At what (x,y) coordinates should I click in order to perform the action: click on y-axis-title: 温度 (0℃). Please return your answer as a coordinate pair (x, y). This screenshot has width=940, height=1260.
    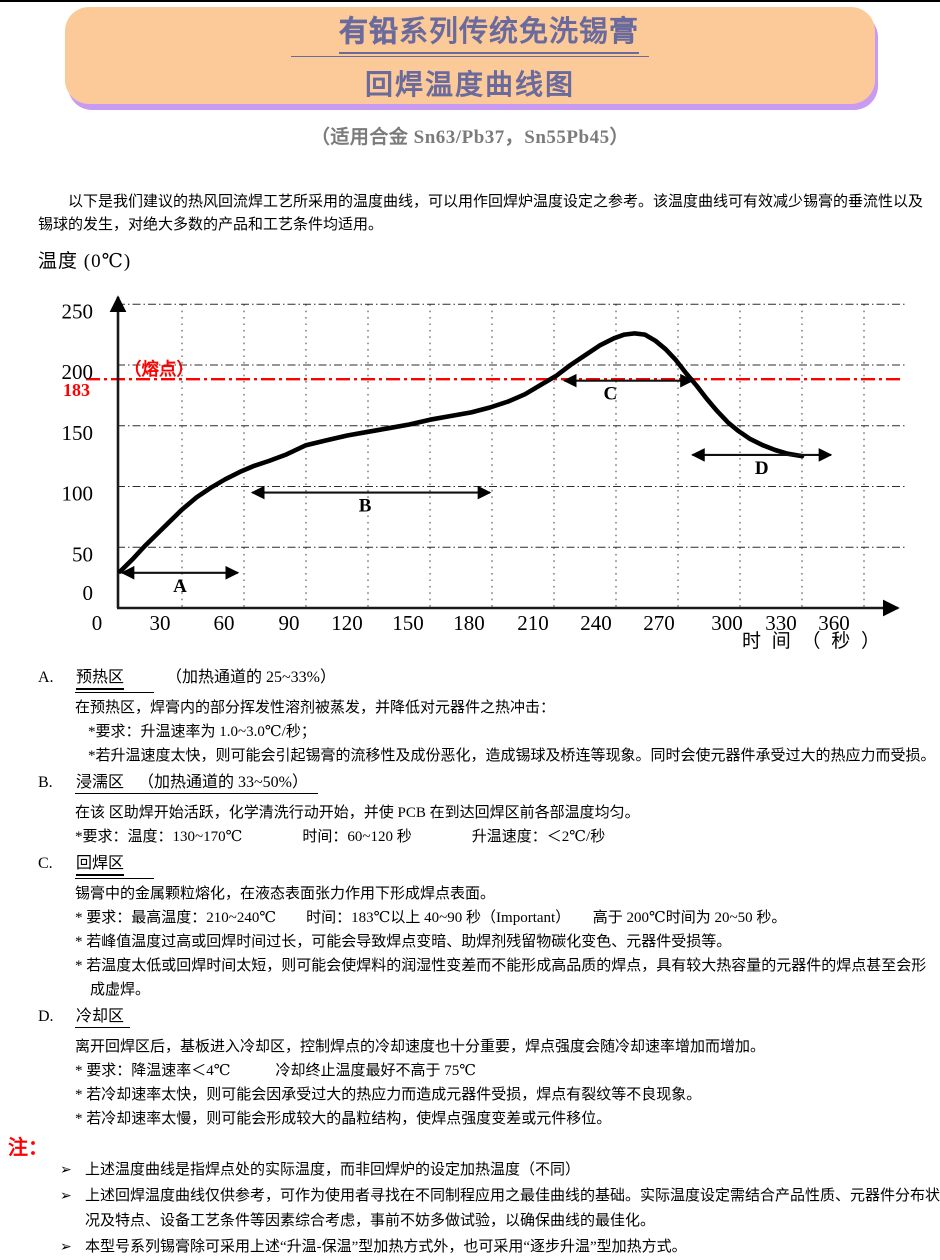
    Looking at the image, I should click on (85, 261).